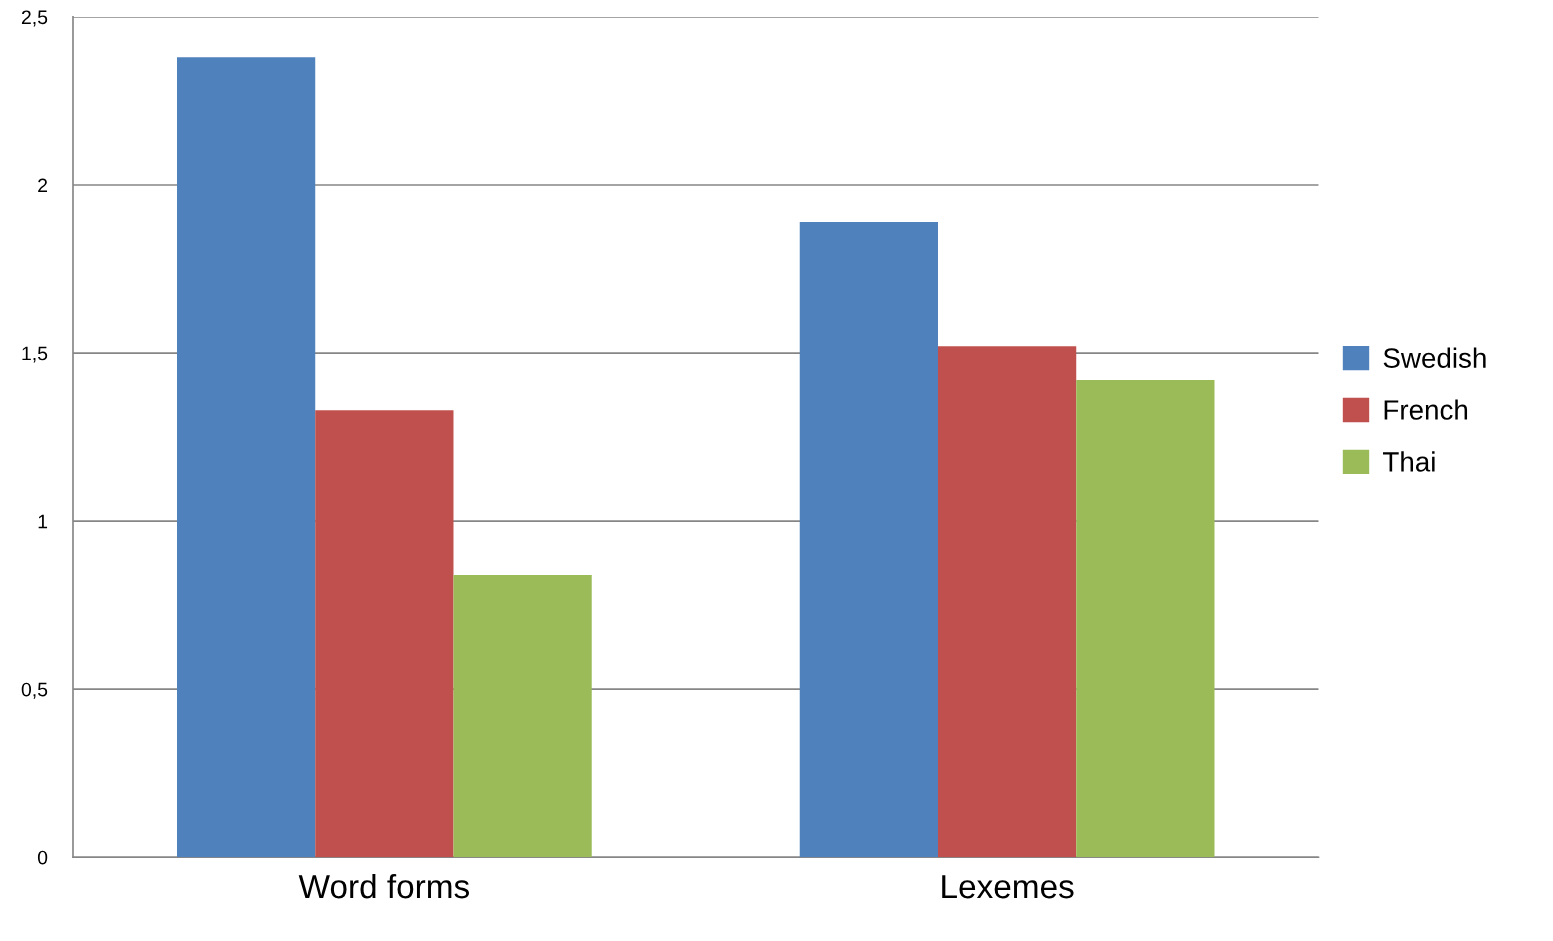 This screenshot has width=1553, height=941. I want to click on y-tick-label: 2,5, so click(34, 18).